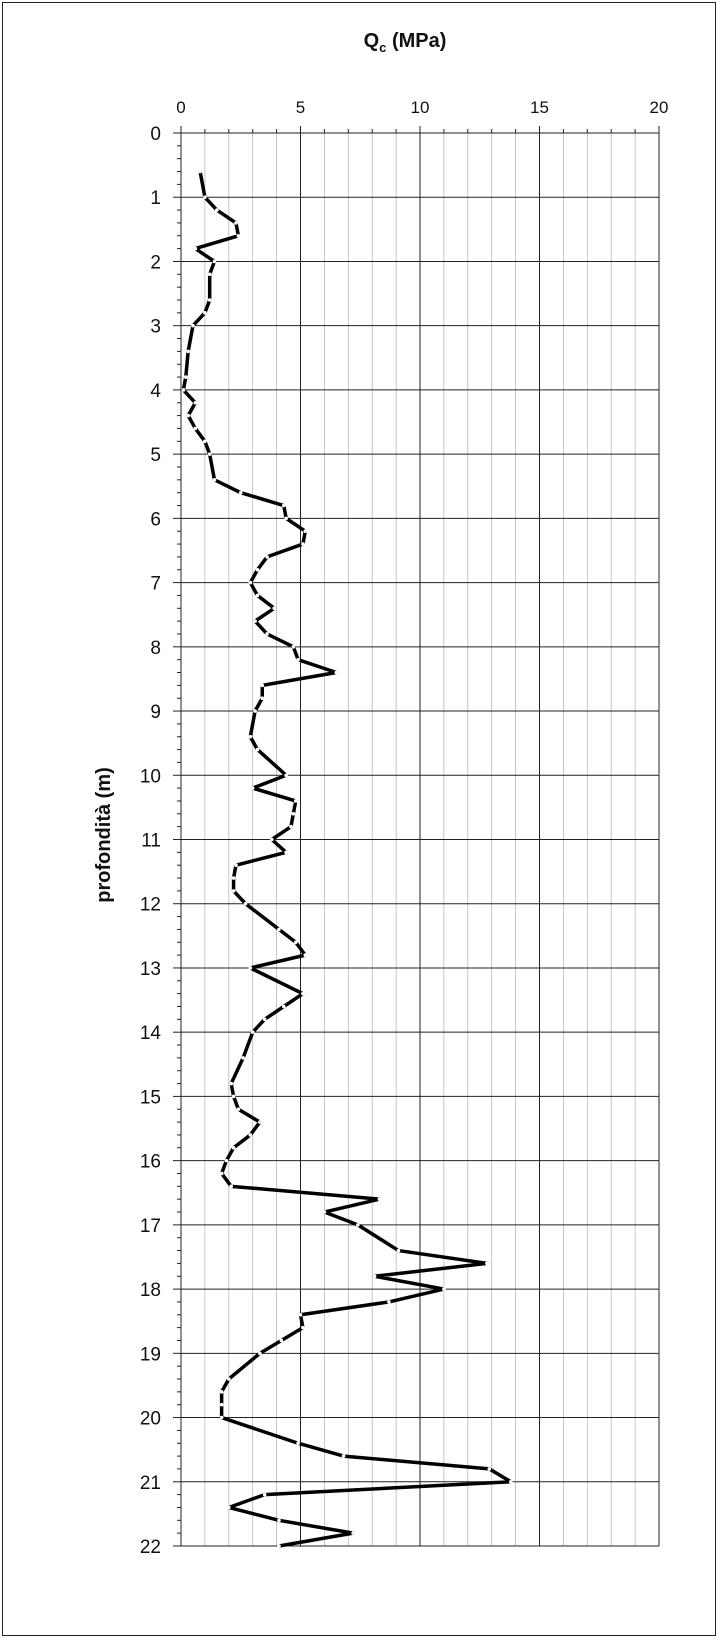 The width and height of the screenshot is (720, 1640). What do you see at coordinates (155, 391) in the screenshot?
I see `y-tick-label: 4` at bounding box center [155, 391].